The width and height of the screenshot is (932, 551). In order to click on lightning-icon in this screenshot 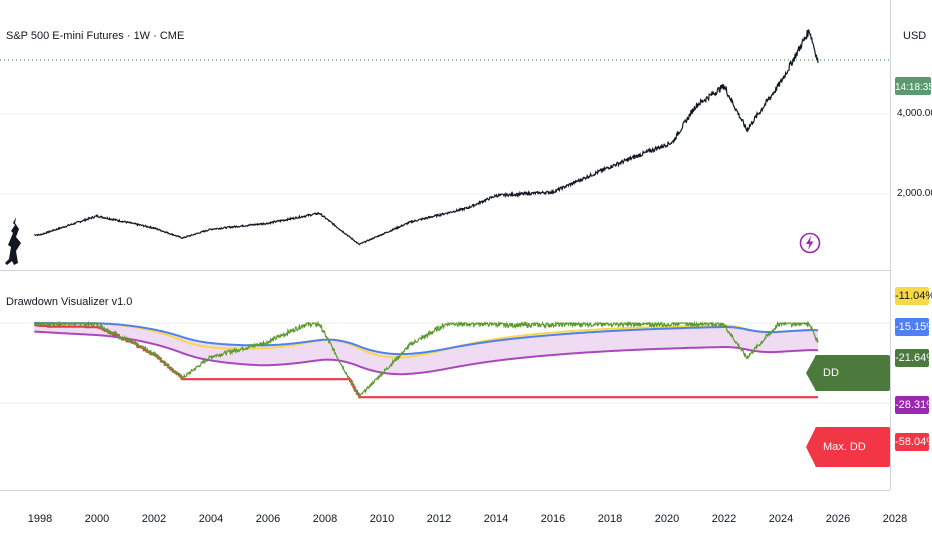, I will do `click(810, 243)`.